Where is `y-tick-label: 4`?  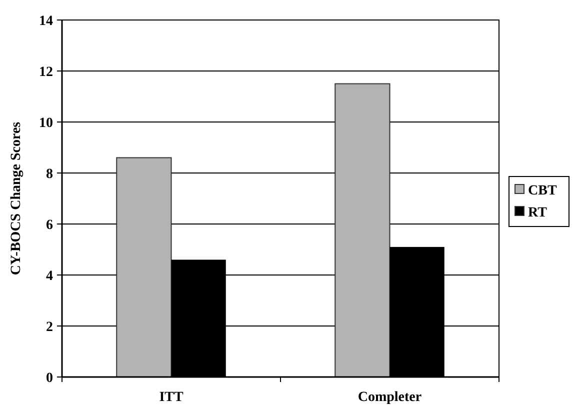 y-tick-label: 4 is located at coordinates (49, 276).